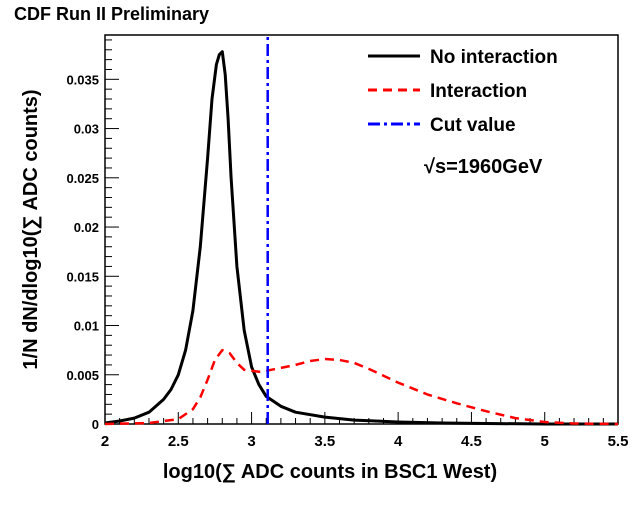 The width and height of the screenshot is (633, 505). Describe the element at coordinates (618, 441) in the screenshot. I see `x-tick-label: 5.5` at that location.